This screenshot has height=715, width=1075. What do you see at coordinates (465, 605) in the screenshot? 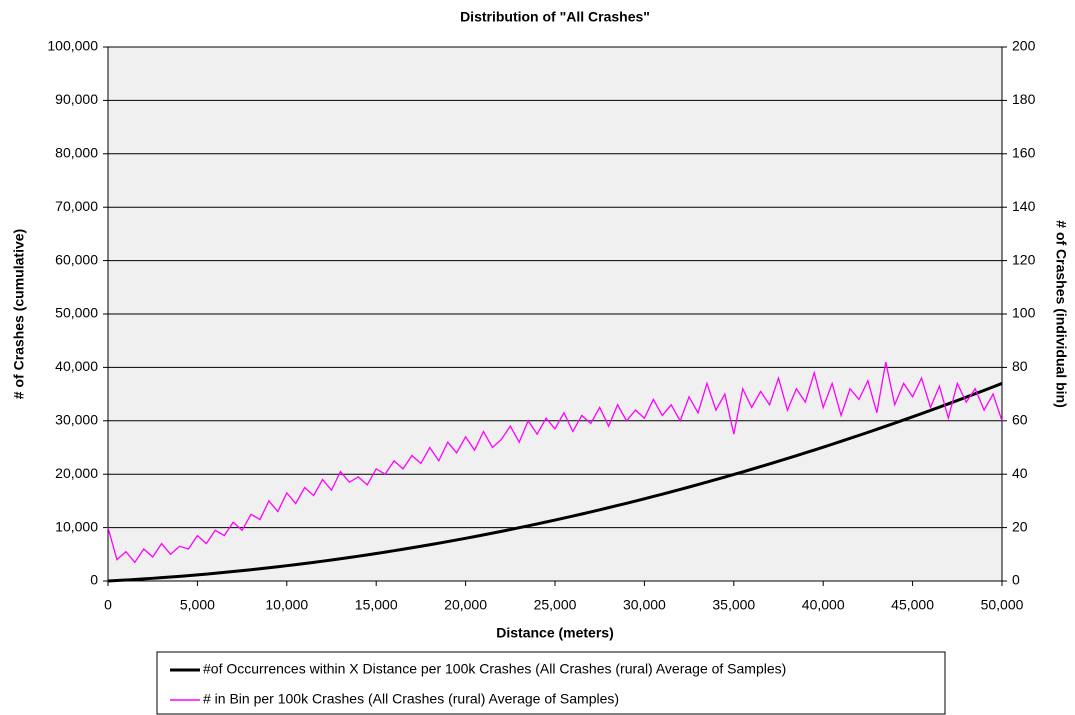
I see `x-tick-label: 20,000` at bounding box center [465, 605].